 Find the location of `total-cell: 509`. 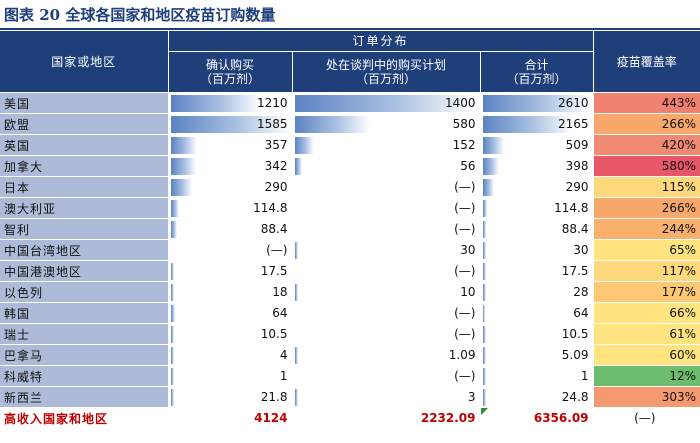

total-cell: 509 is located at coordinates (536, 145).